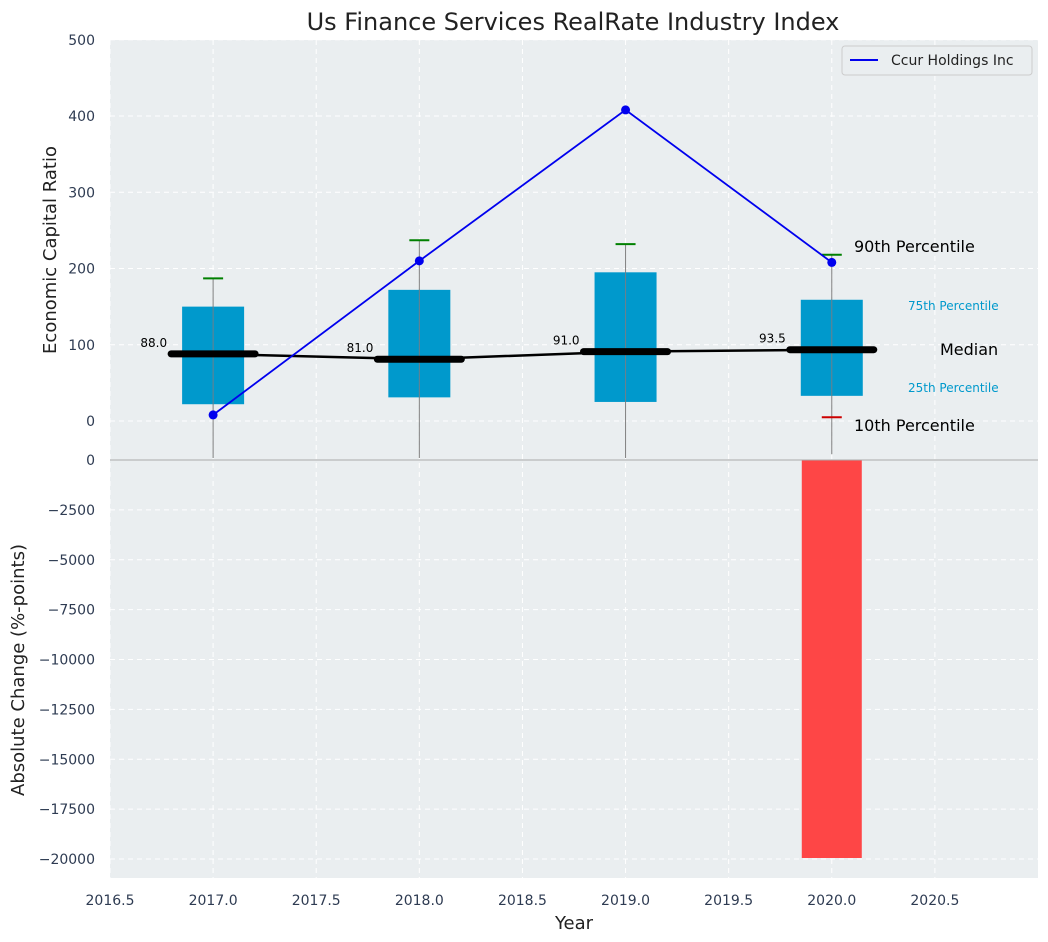 This screenshot has height=942, width=1048. I want to click on change-bars, so click(831, 659).